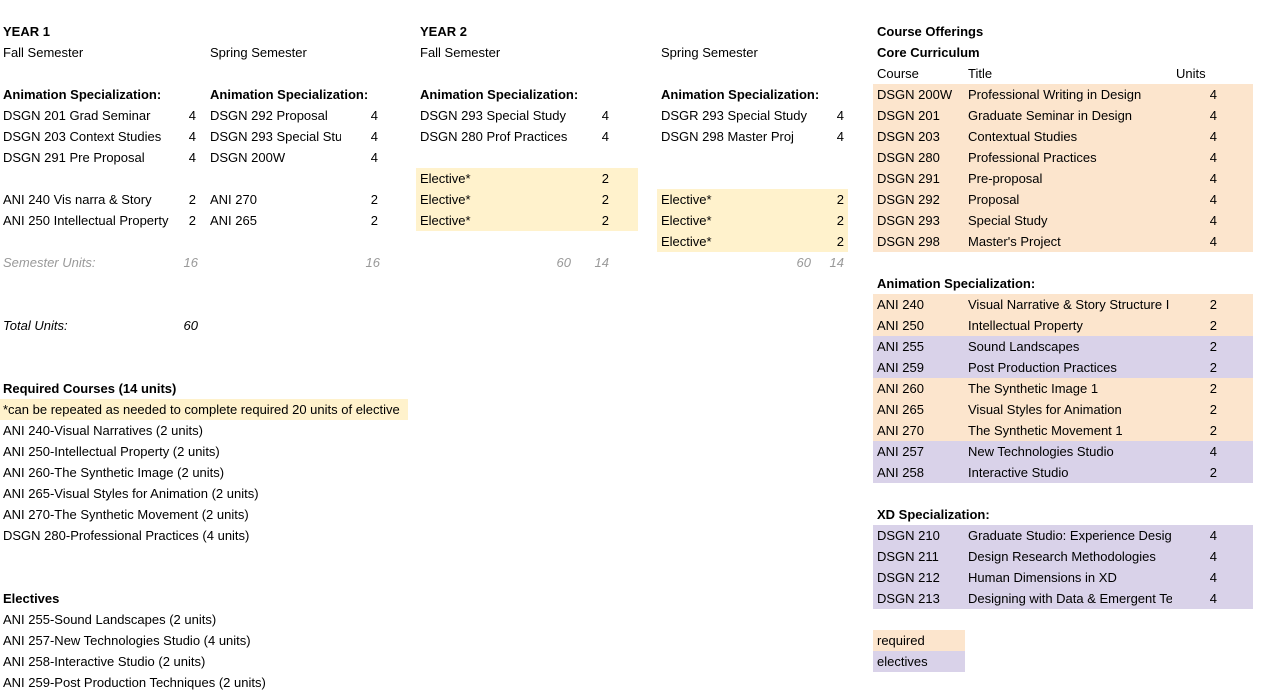 The height and width of the screenshot is (693, 1286). I want to click on core-course-title: Professional Writing in Design, so click(1055, 94).